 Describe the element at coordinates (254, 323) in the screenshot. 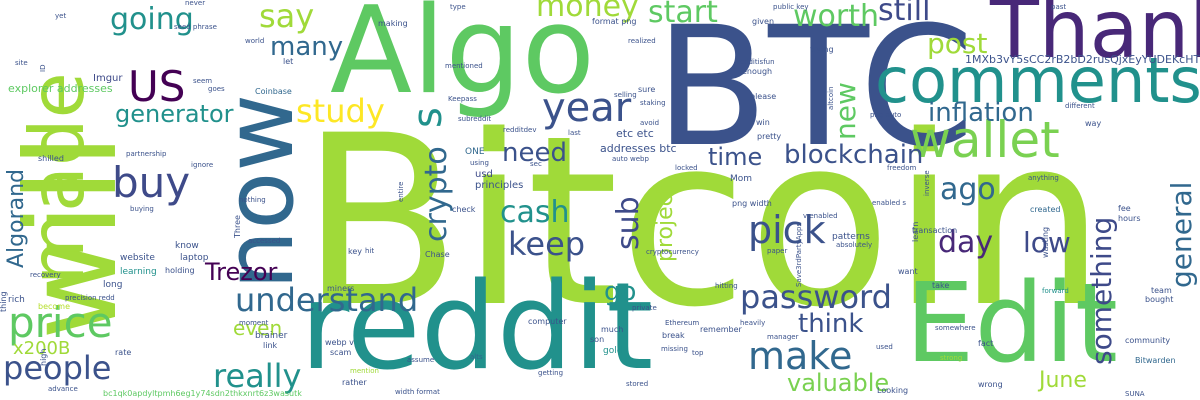

I see `word-moment: moment` at that location.